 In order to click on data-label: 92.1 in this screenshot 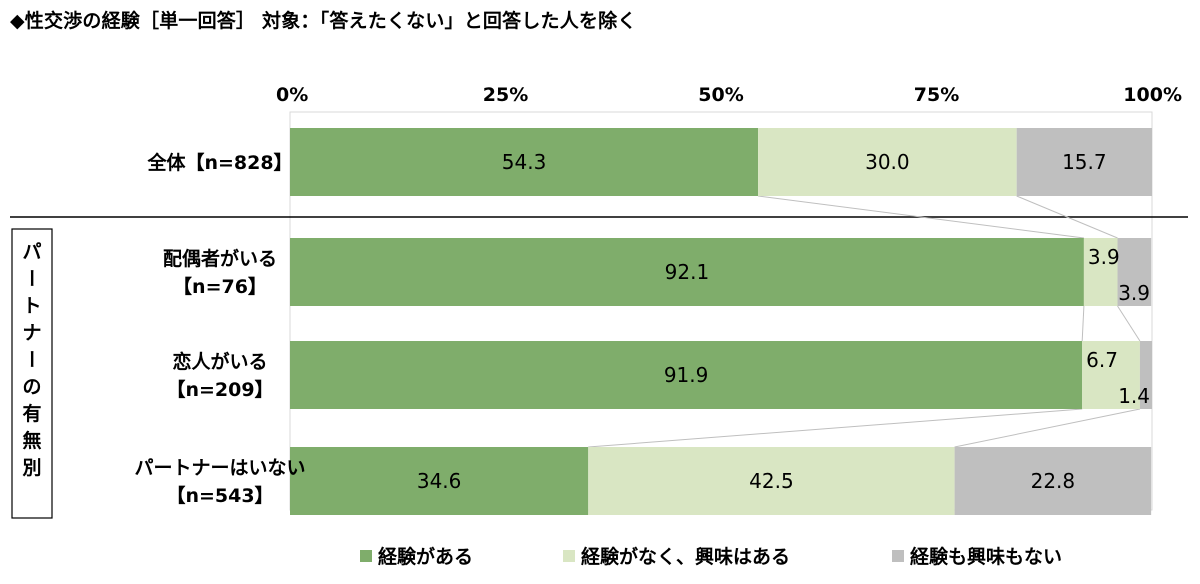, I will do `click(687, 272)`.